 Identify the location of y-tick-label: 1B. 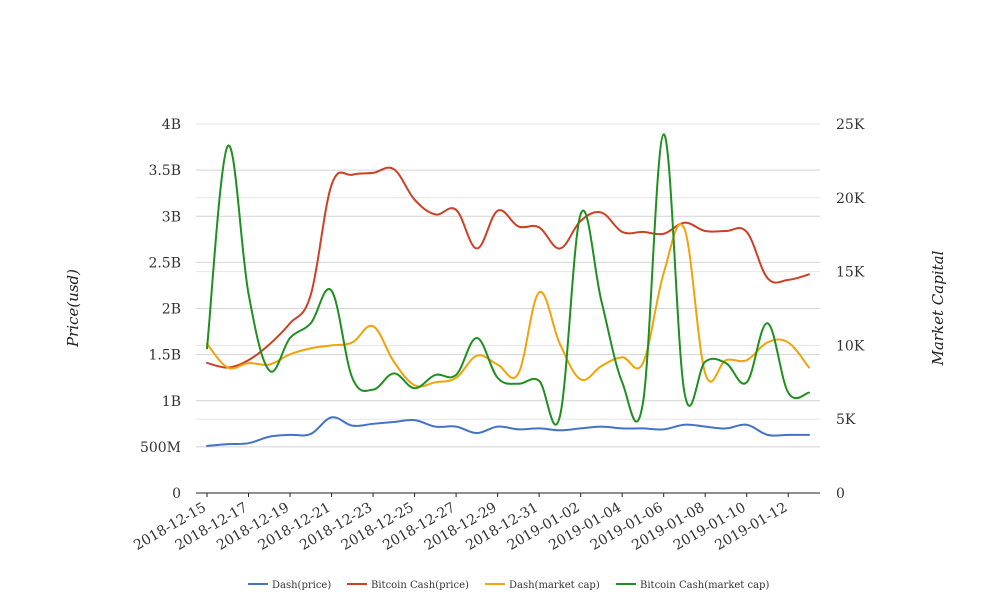
(171, 402).